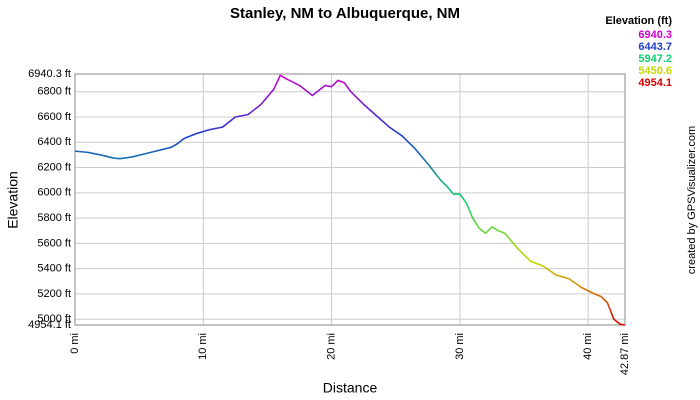 The image size is (700, 400). What do you see at coordinates (54, 218) in the screenshot?
I see `y-tick-label: 5800 ft` at bounding box center [54, 218].